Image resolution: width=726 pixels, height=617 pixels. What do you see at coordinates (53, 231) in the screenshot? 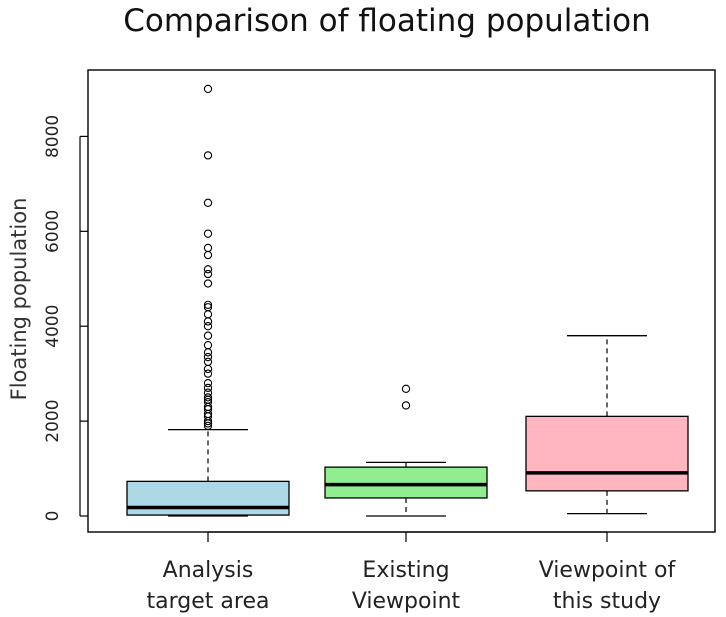
I see `y-tick-label: 6000` at bounding box center [53, 231].